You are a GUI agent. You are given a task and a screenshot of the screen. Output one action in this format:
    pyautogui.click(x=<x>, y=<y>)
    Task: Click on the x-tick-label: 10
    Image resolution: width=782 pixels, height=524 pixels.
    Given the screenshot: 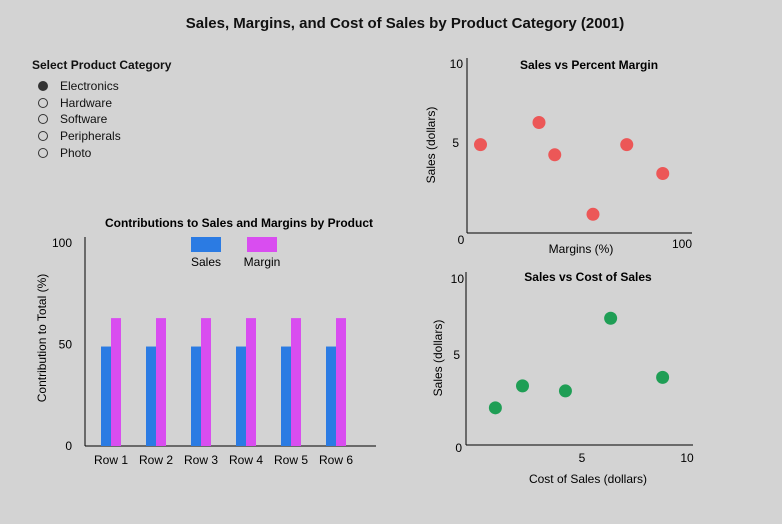 What is the action you would take?
    pyautogui.click(x=687, y=458)
    